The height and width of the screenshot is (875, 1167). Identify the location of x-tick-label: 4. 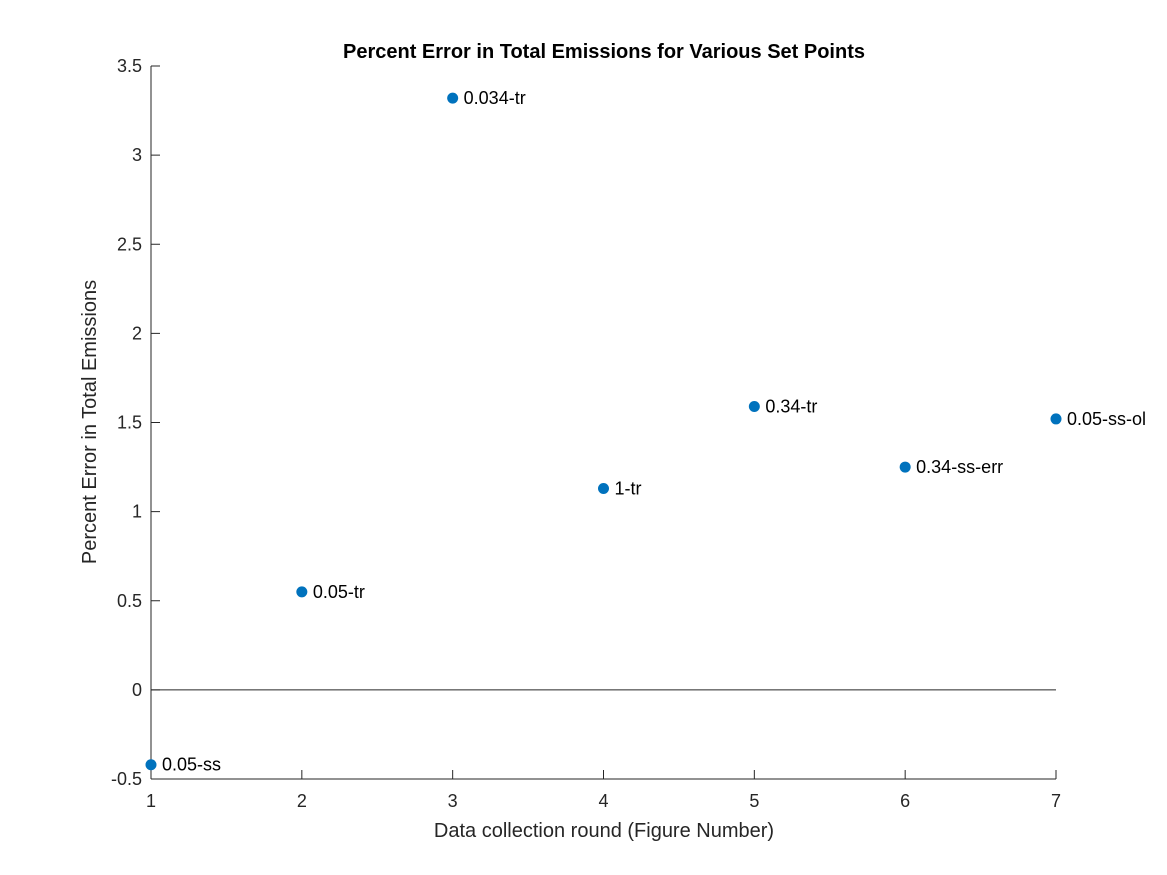
(603, 801).